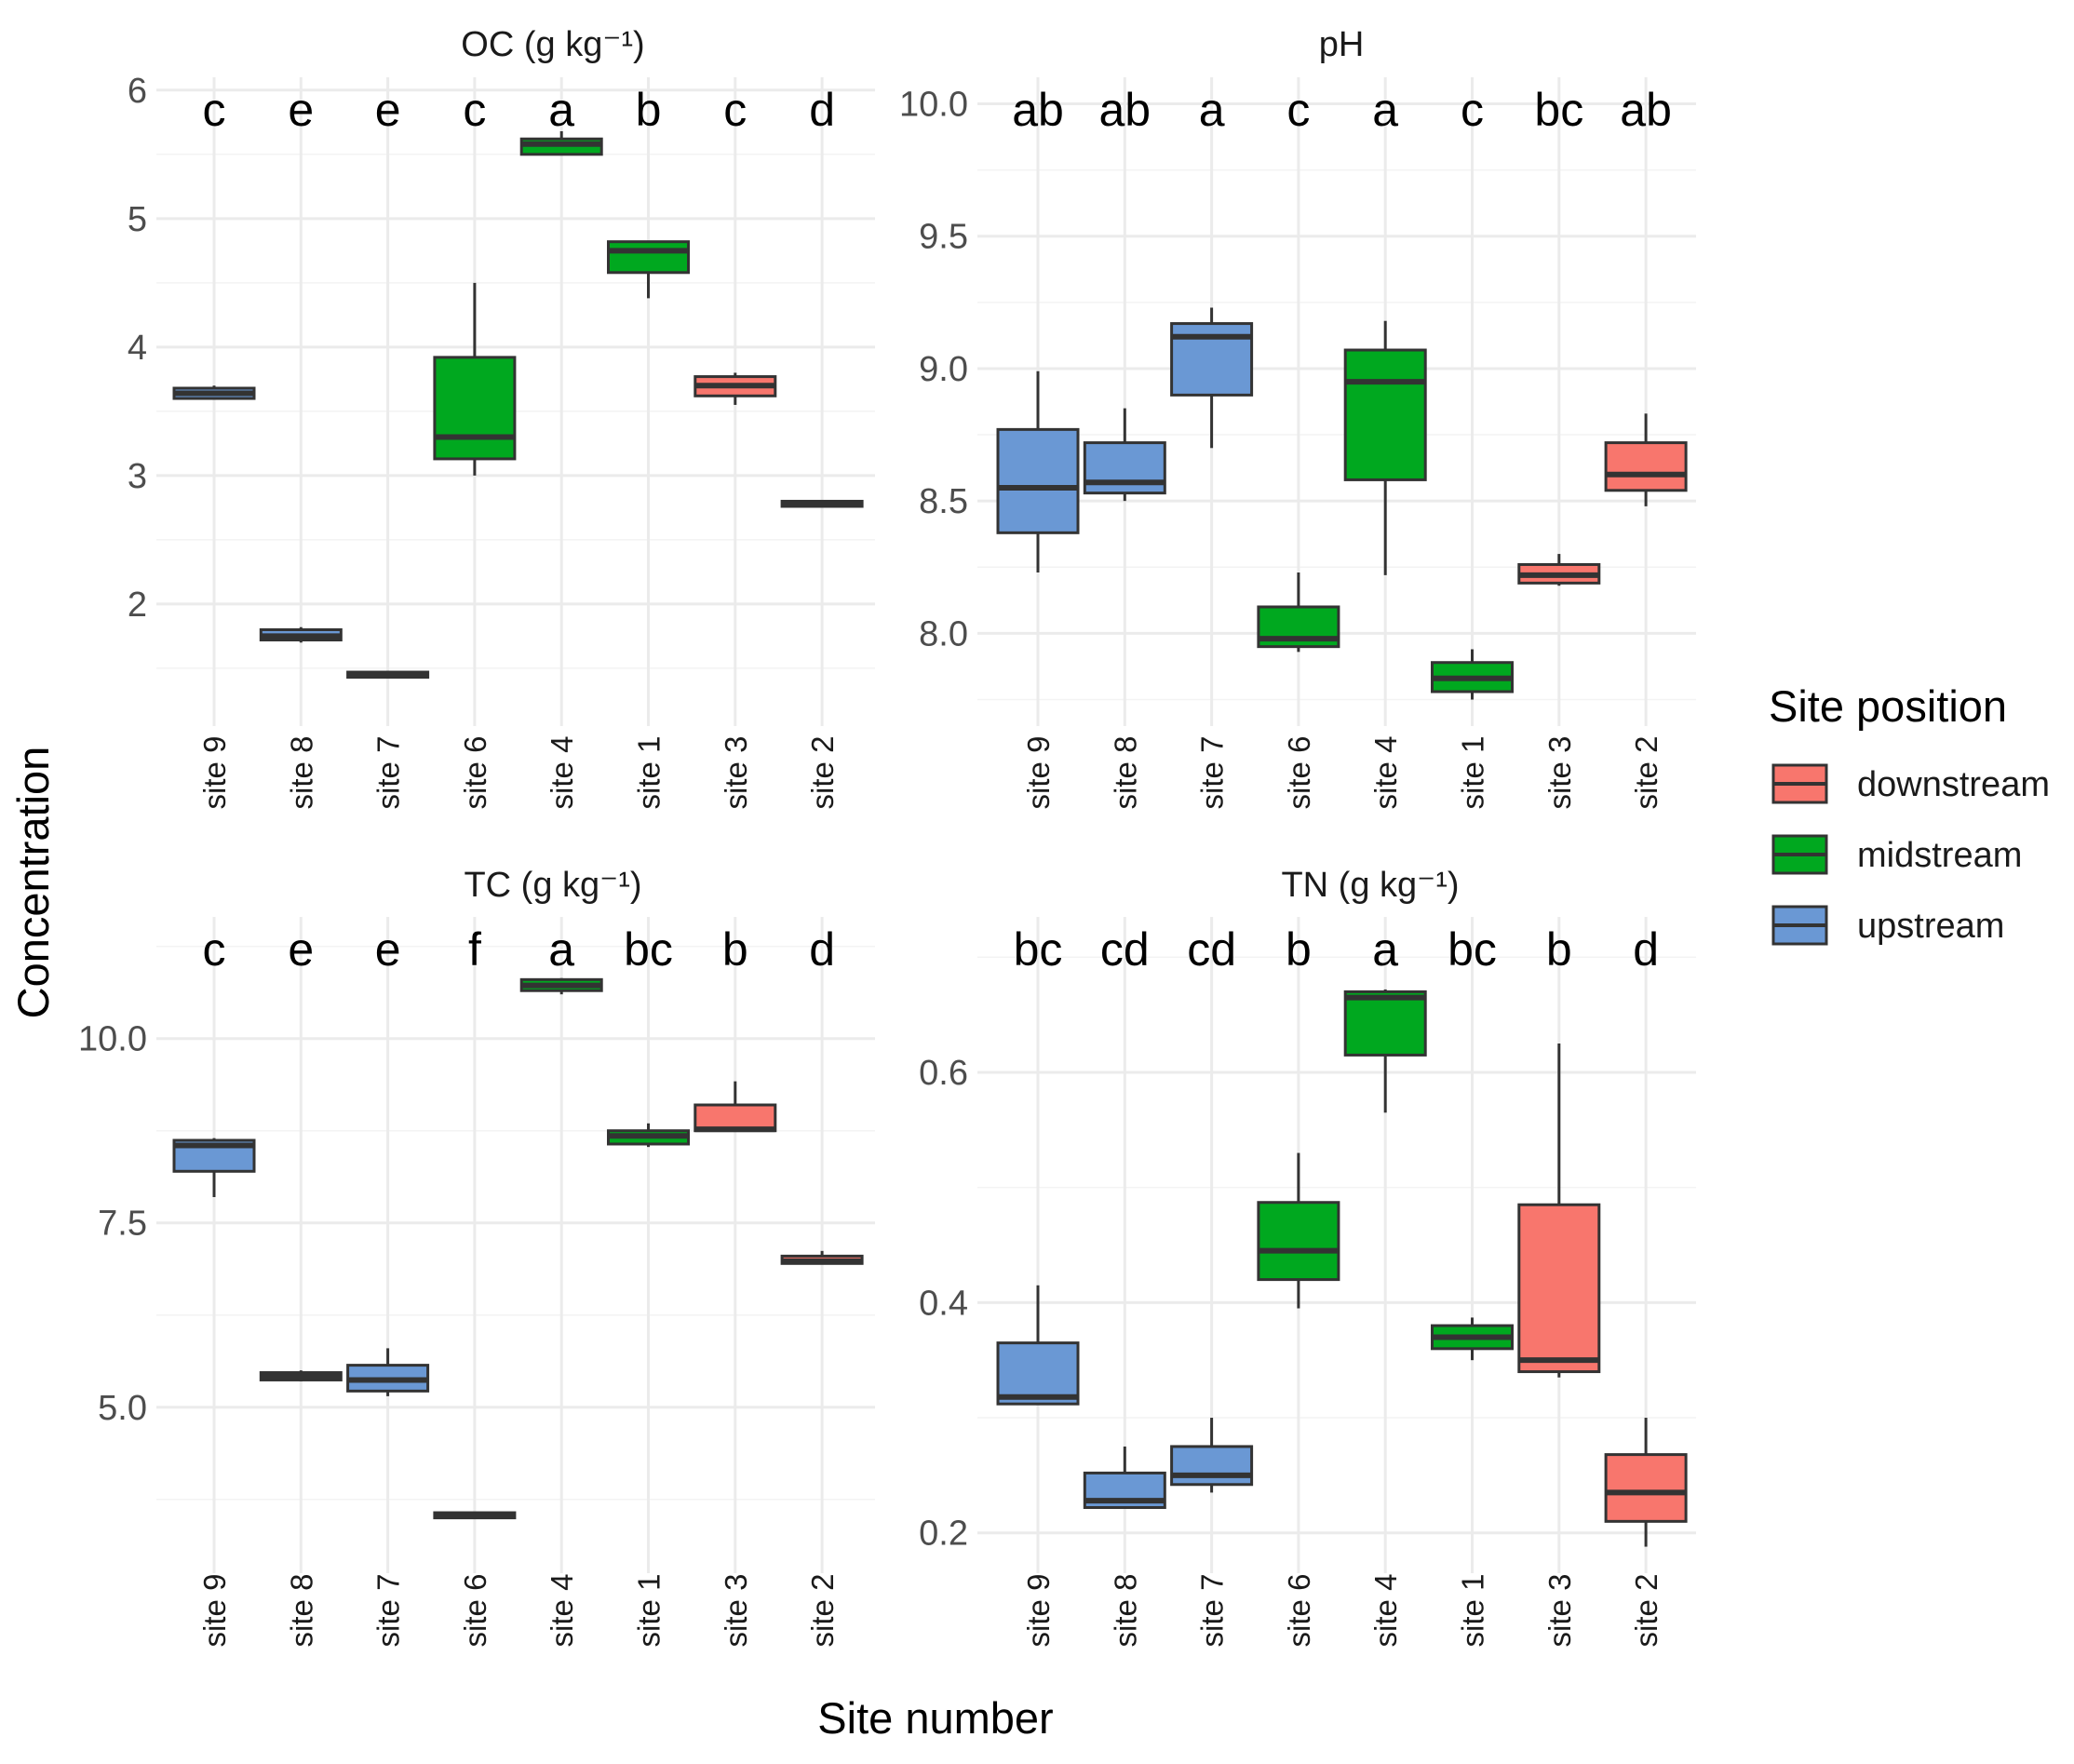  What do you see at coordinates (137, 219) in the screenshot?
I see `y-tick-label: 5` at bounding box center [137, 219].